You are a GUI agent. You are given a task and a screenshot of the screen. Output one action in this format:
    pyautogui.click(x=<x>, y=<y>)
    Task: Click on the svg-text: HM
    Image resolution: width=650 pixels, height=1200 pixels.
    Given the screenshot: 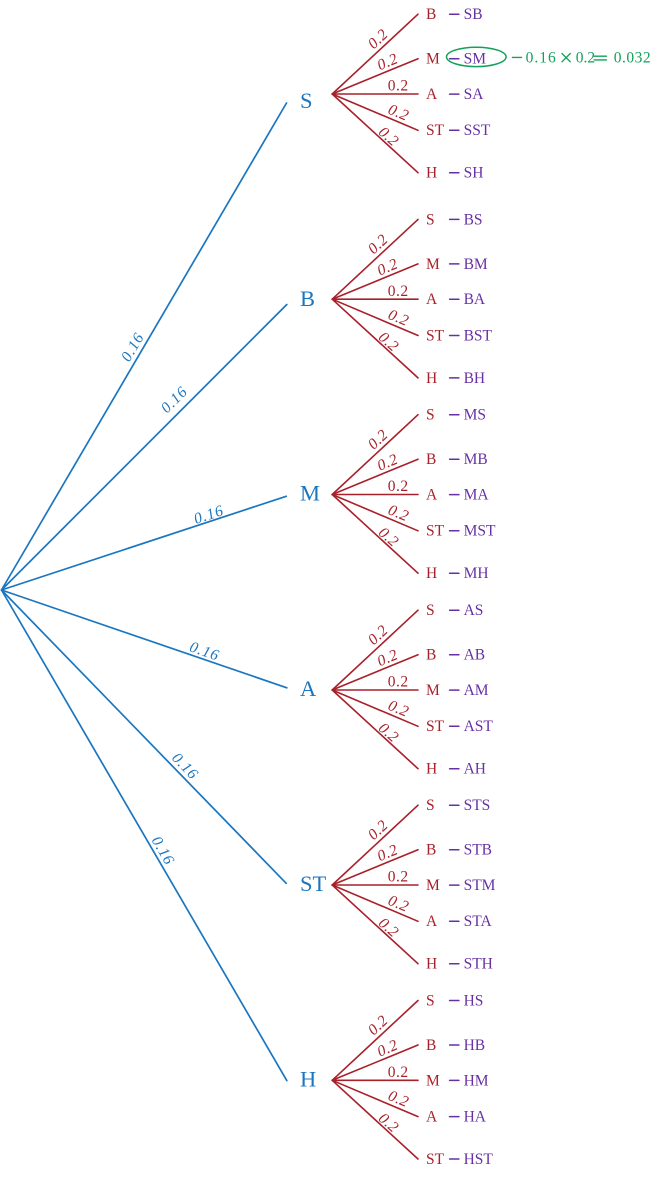 What is the action you would take?
    pyautogui.click(x=476, y=1080)
    